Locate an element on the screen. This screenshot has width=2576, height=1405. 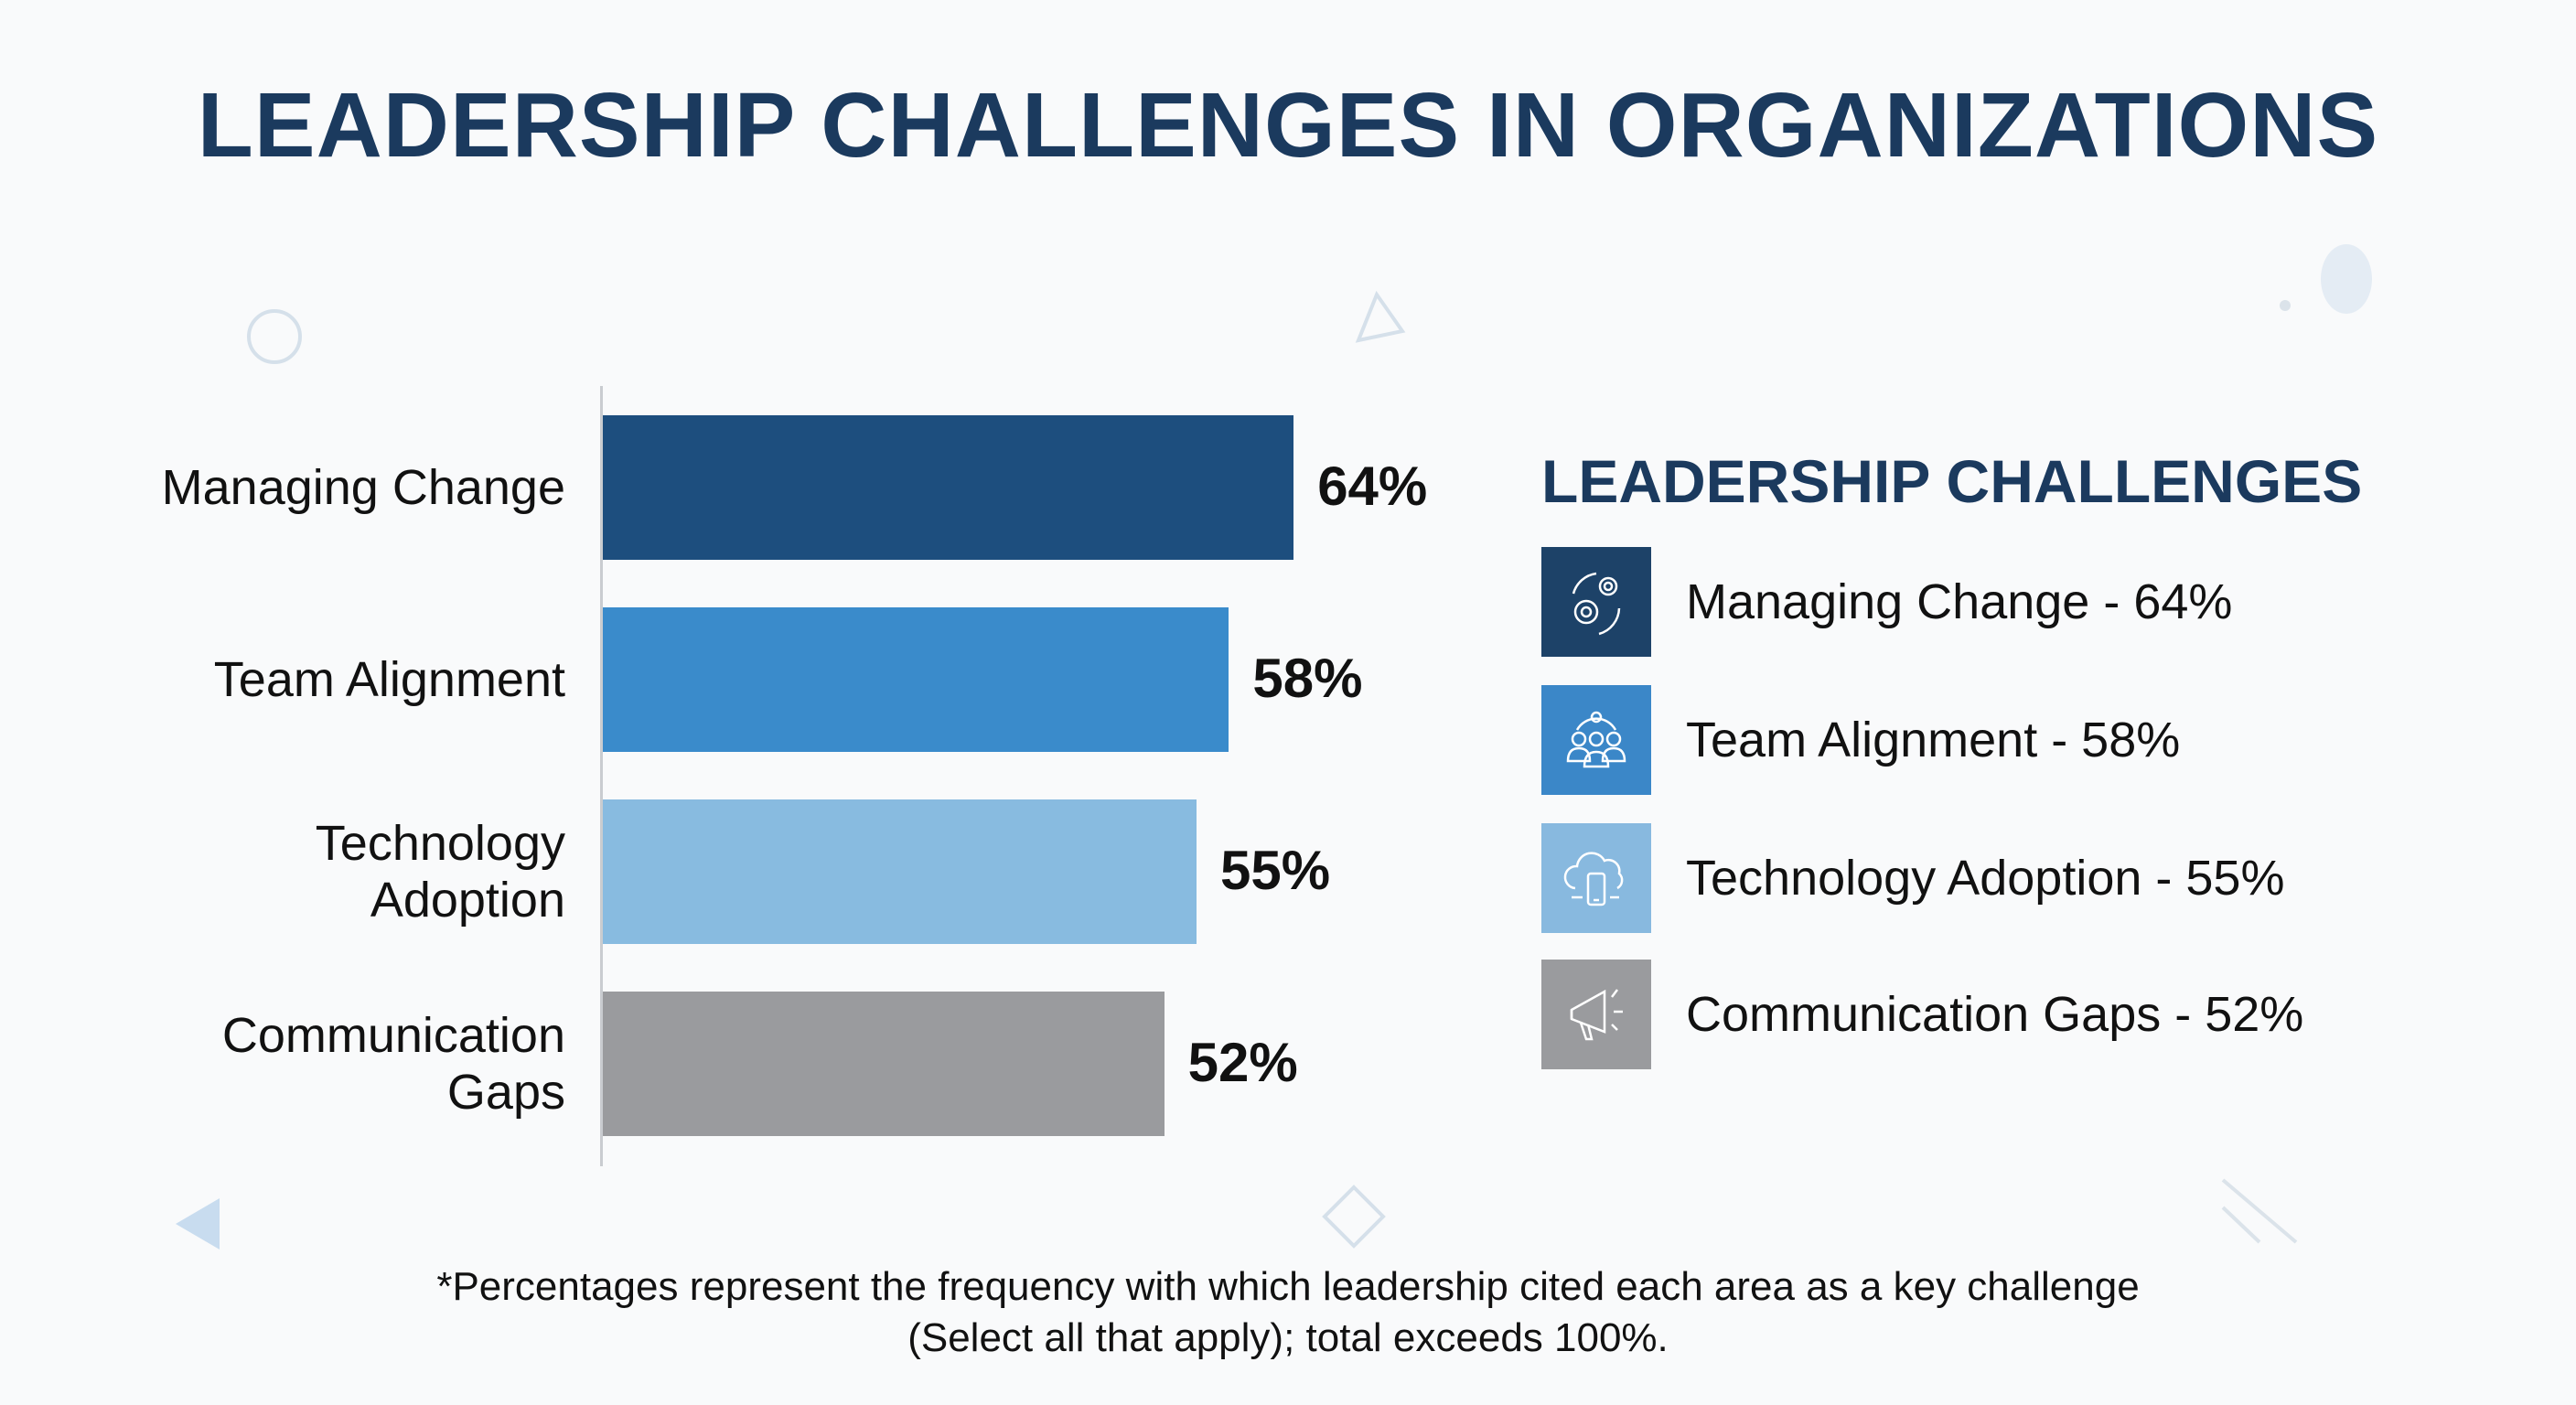
legend-swatch-technology-adoption is located at coordinates (1596, 878).